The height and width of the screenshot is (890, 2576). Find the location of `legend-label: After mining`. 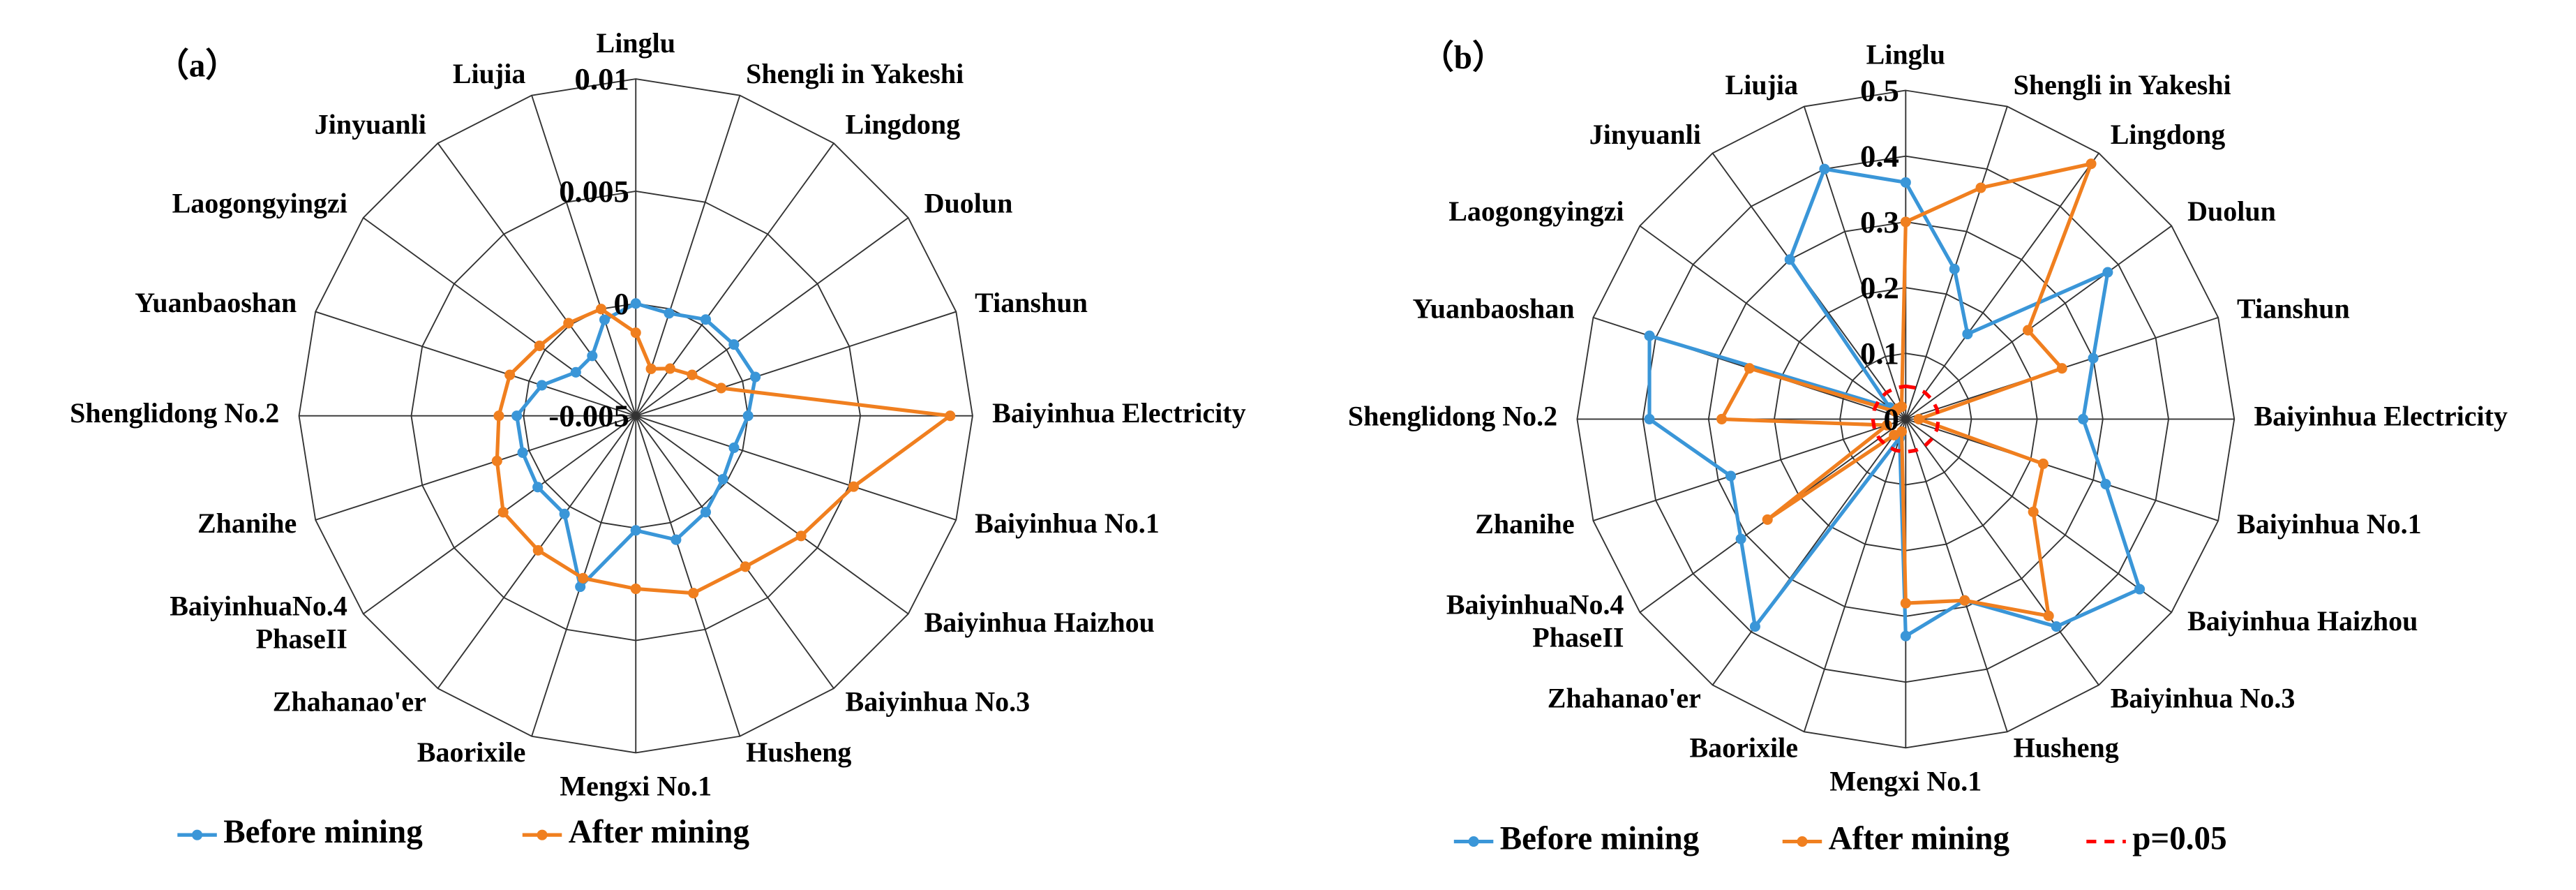

legend-label: After mining is located at coordinates (659, 832).